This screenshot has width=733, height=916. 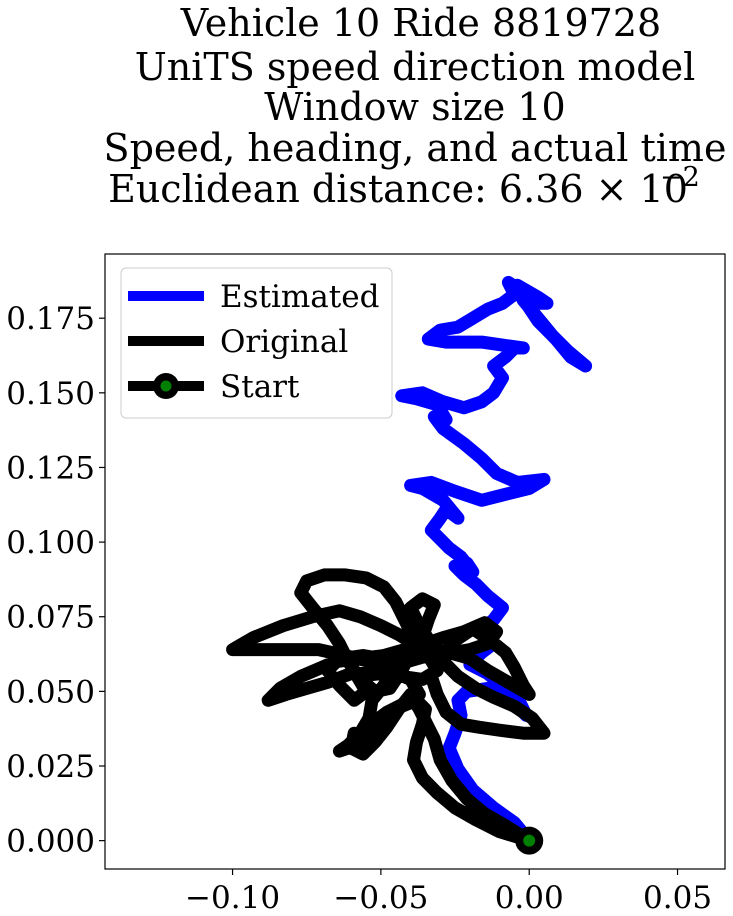 I want to click on y-tick-label: 0.125, so click(x=50, y=468).